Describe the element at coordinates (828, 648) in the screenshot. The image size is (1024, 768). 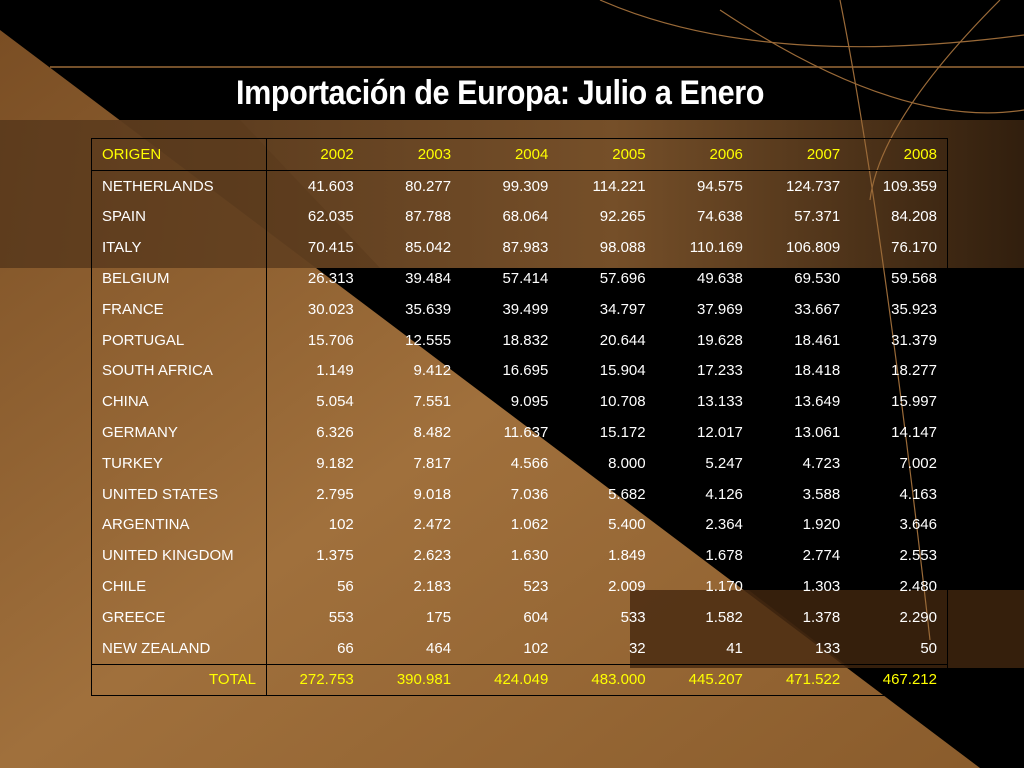
I see `value-cell: 133` at that location.